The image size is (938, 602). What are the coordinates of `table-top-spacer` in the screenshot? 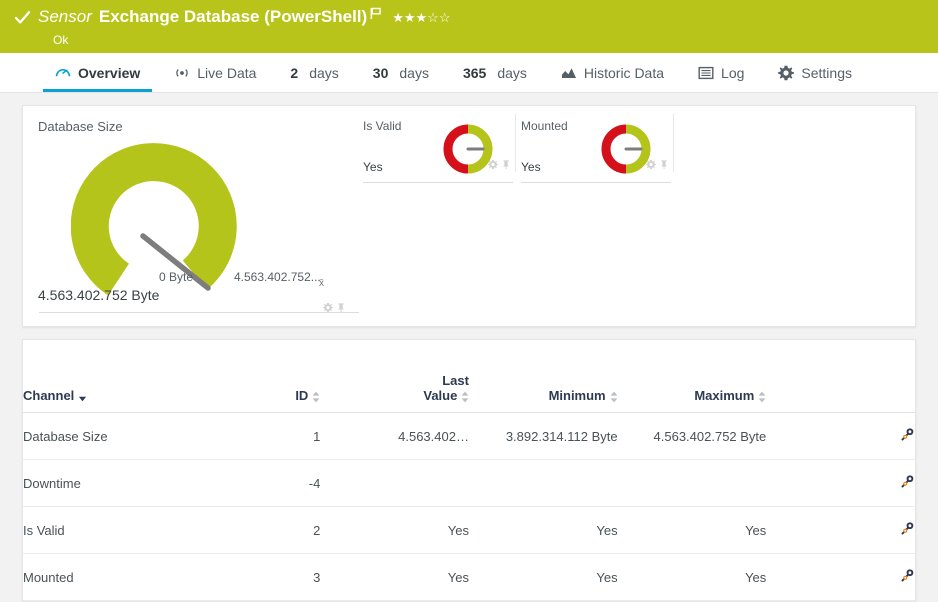 It's located at (469, 356).